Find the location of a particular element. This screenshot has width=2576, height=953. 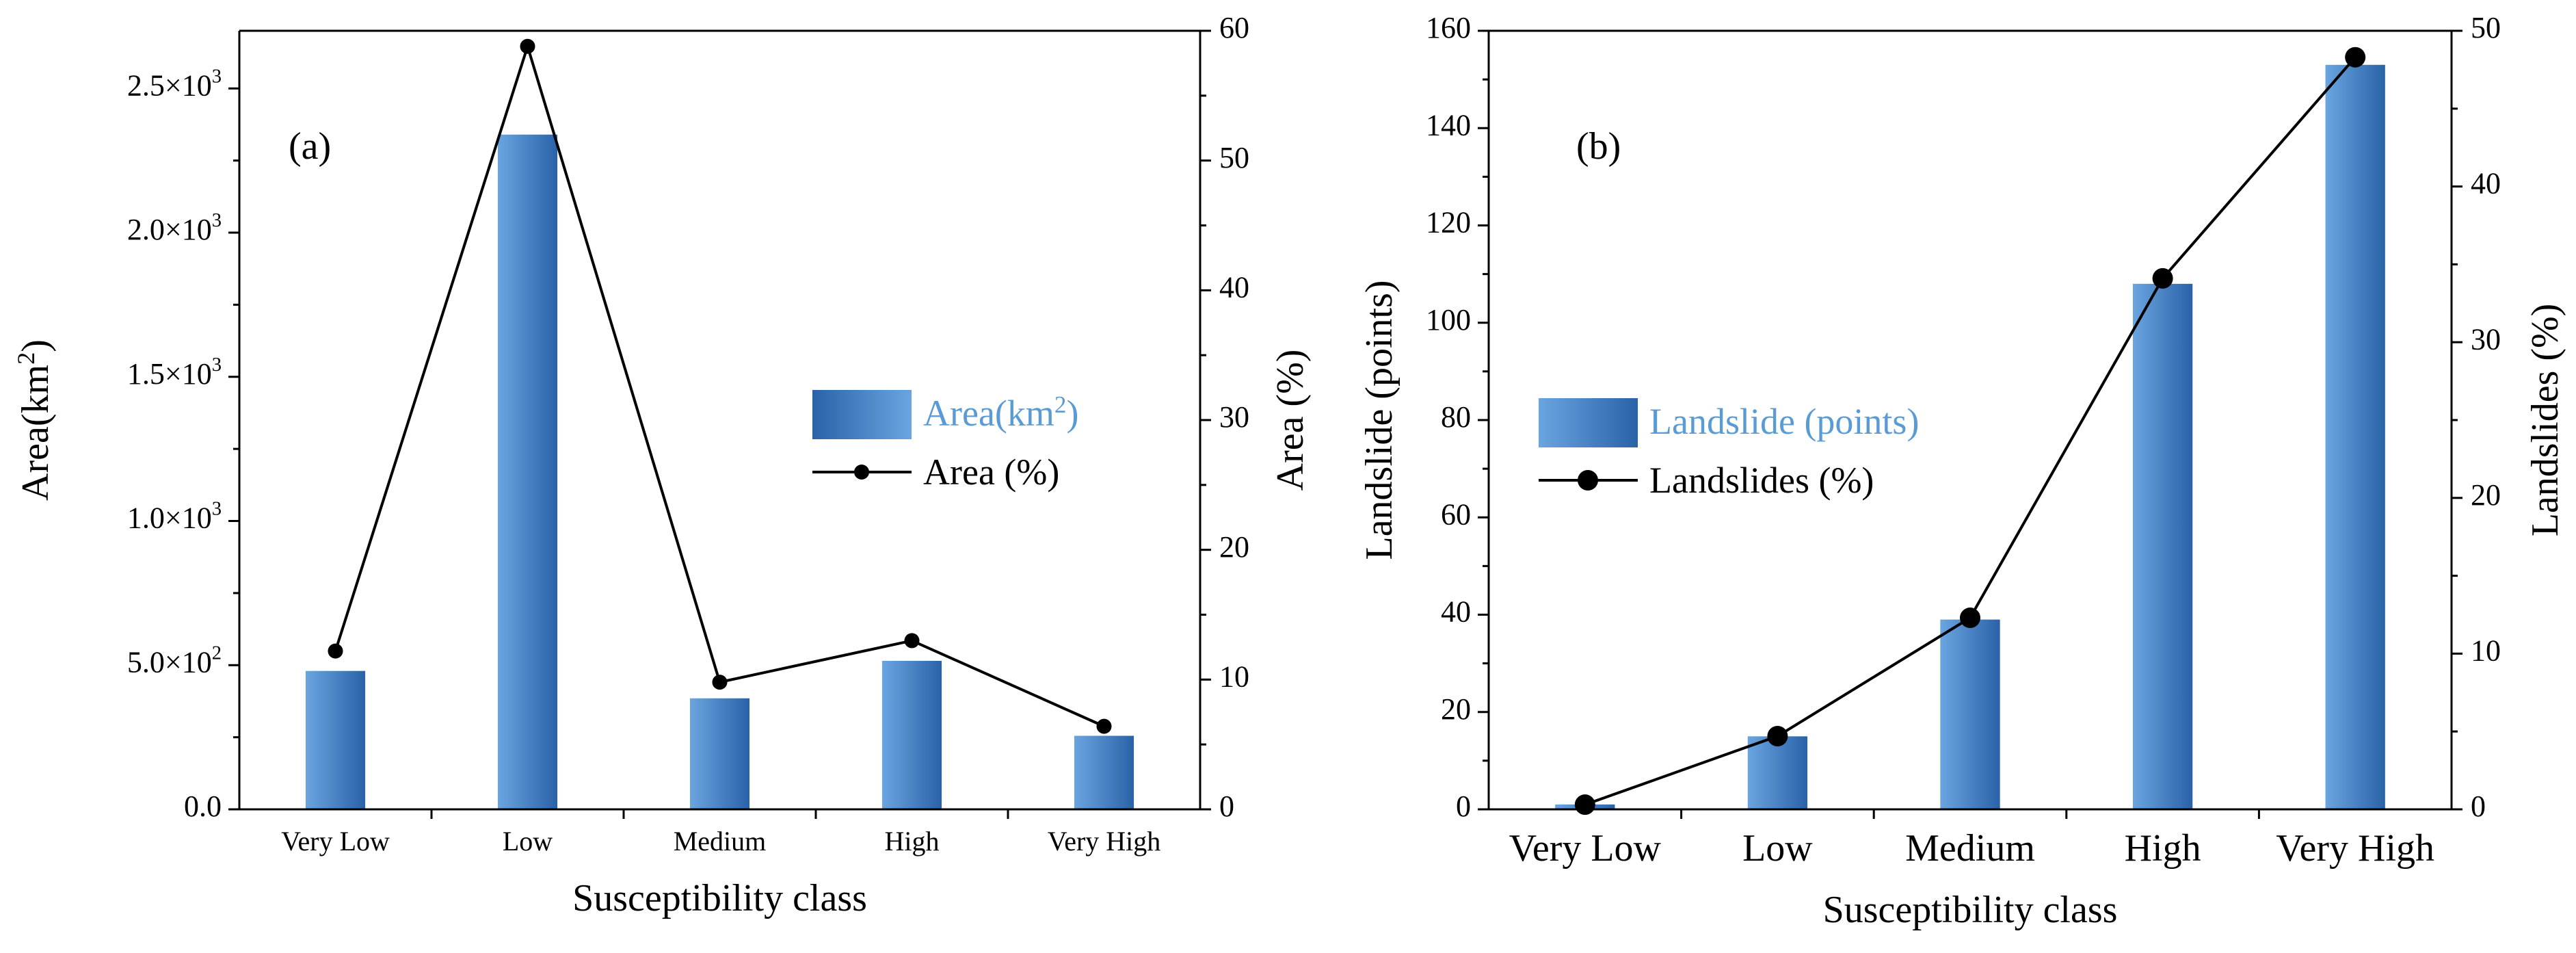

legend-bar-label: Area(km2) is located at coordinates (1000, 412).